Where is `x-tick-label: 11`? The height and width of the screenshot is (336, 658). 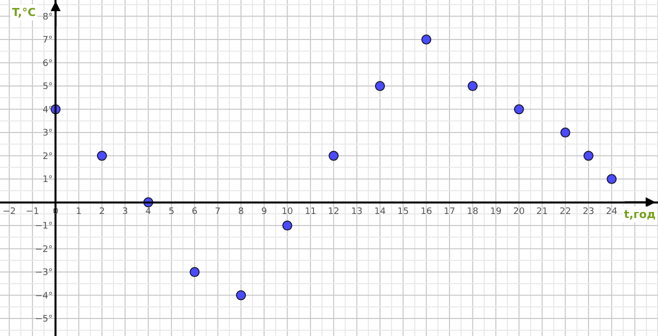 x-tick-label: 11 is located at coordinates (310, 212).